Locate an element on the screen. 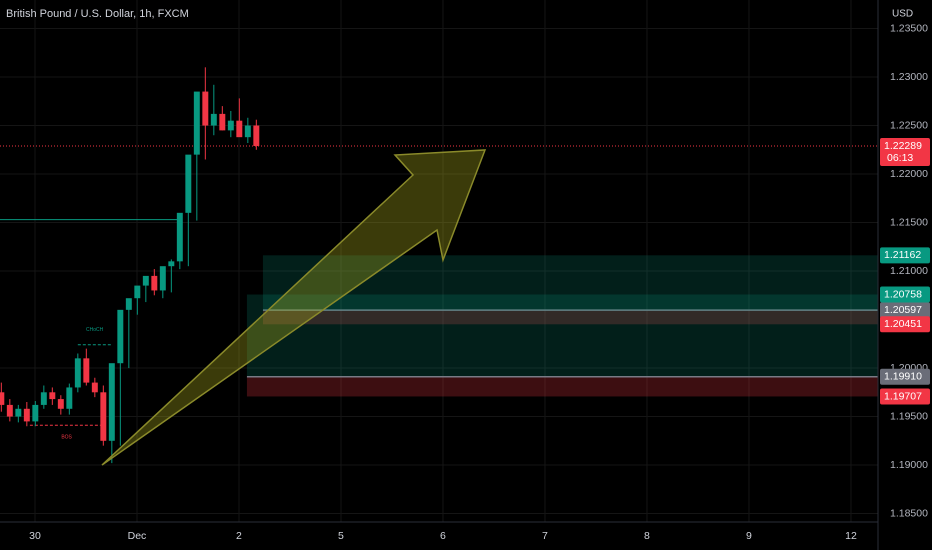 The height and width of the screenshot is (550, 932). price-label: 1.19910 is located at coordinates (903, 377).